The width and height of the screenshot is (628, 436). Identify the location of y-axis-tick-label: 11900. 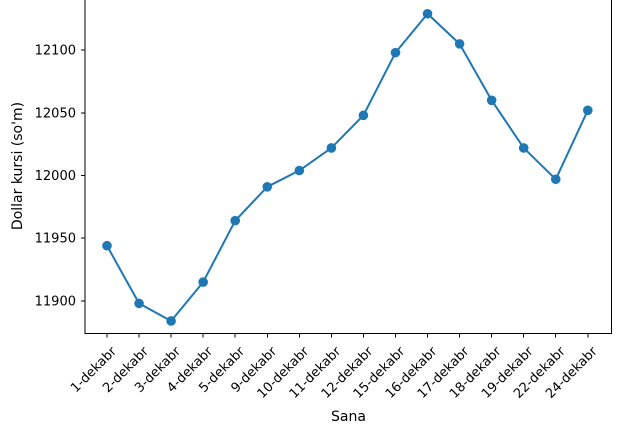
(55, 301).